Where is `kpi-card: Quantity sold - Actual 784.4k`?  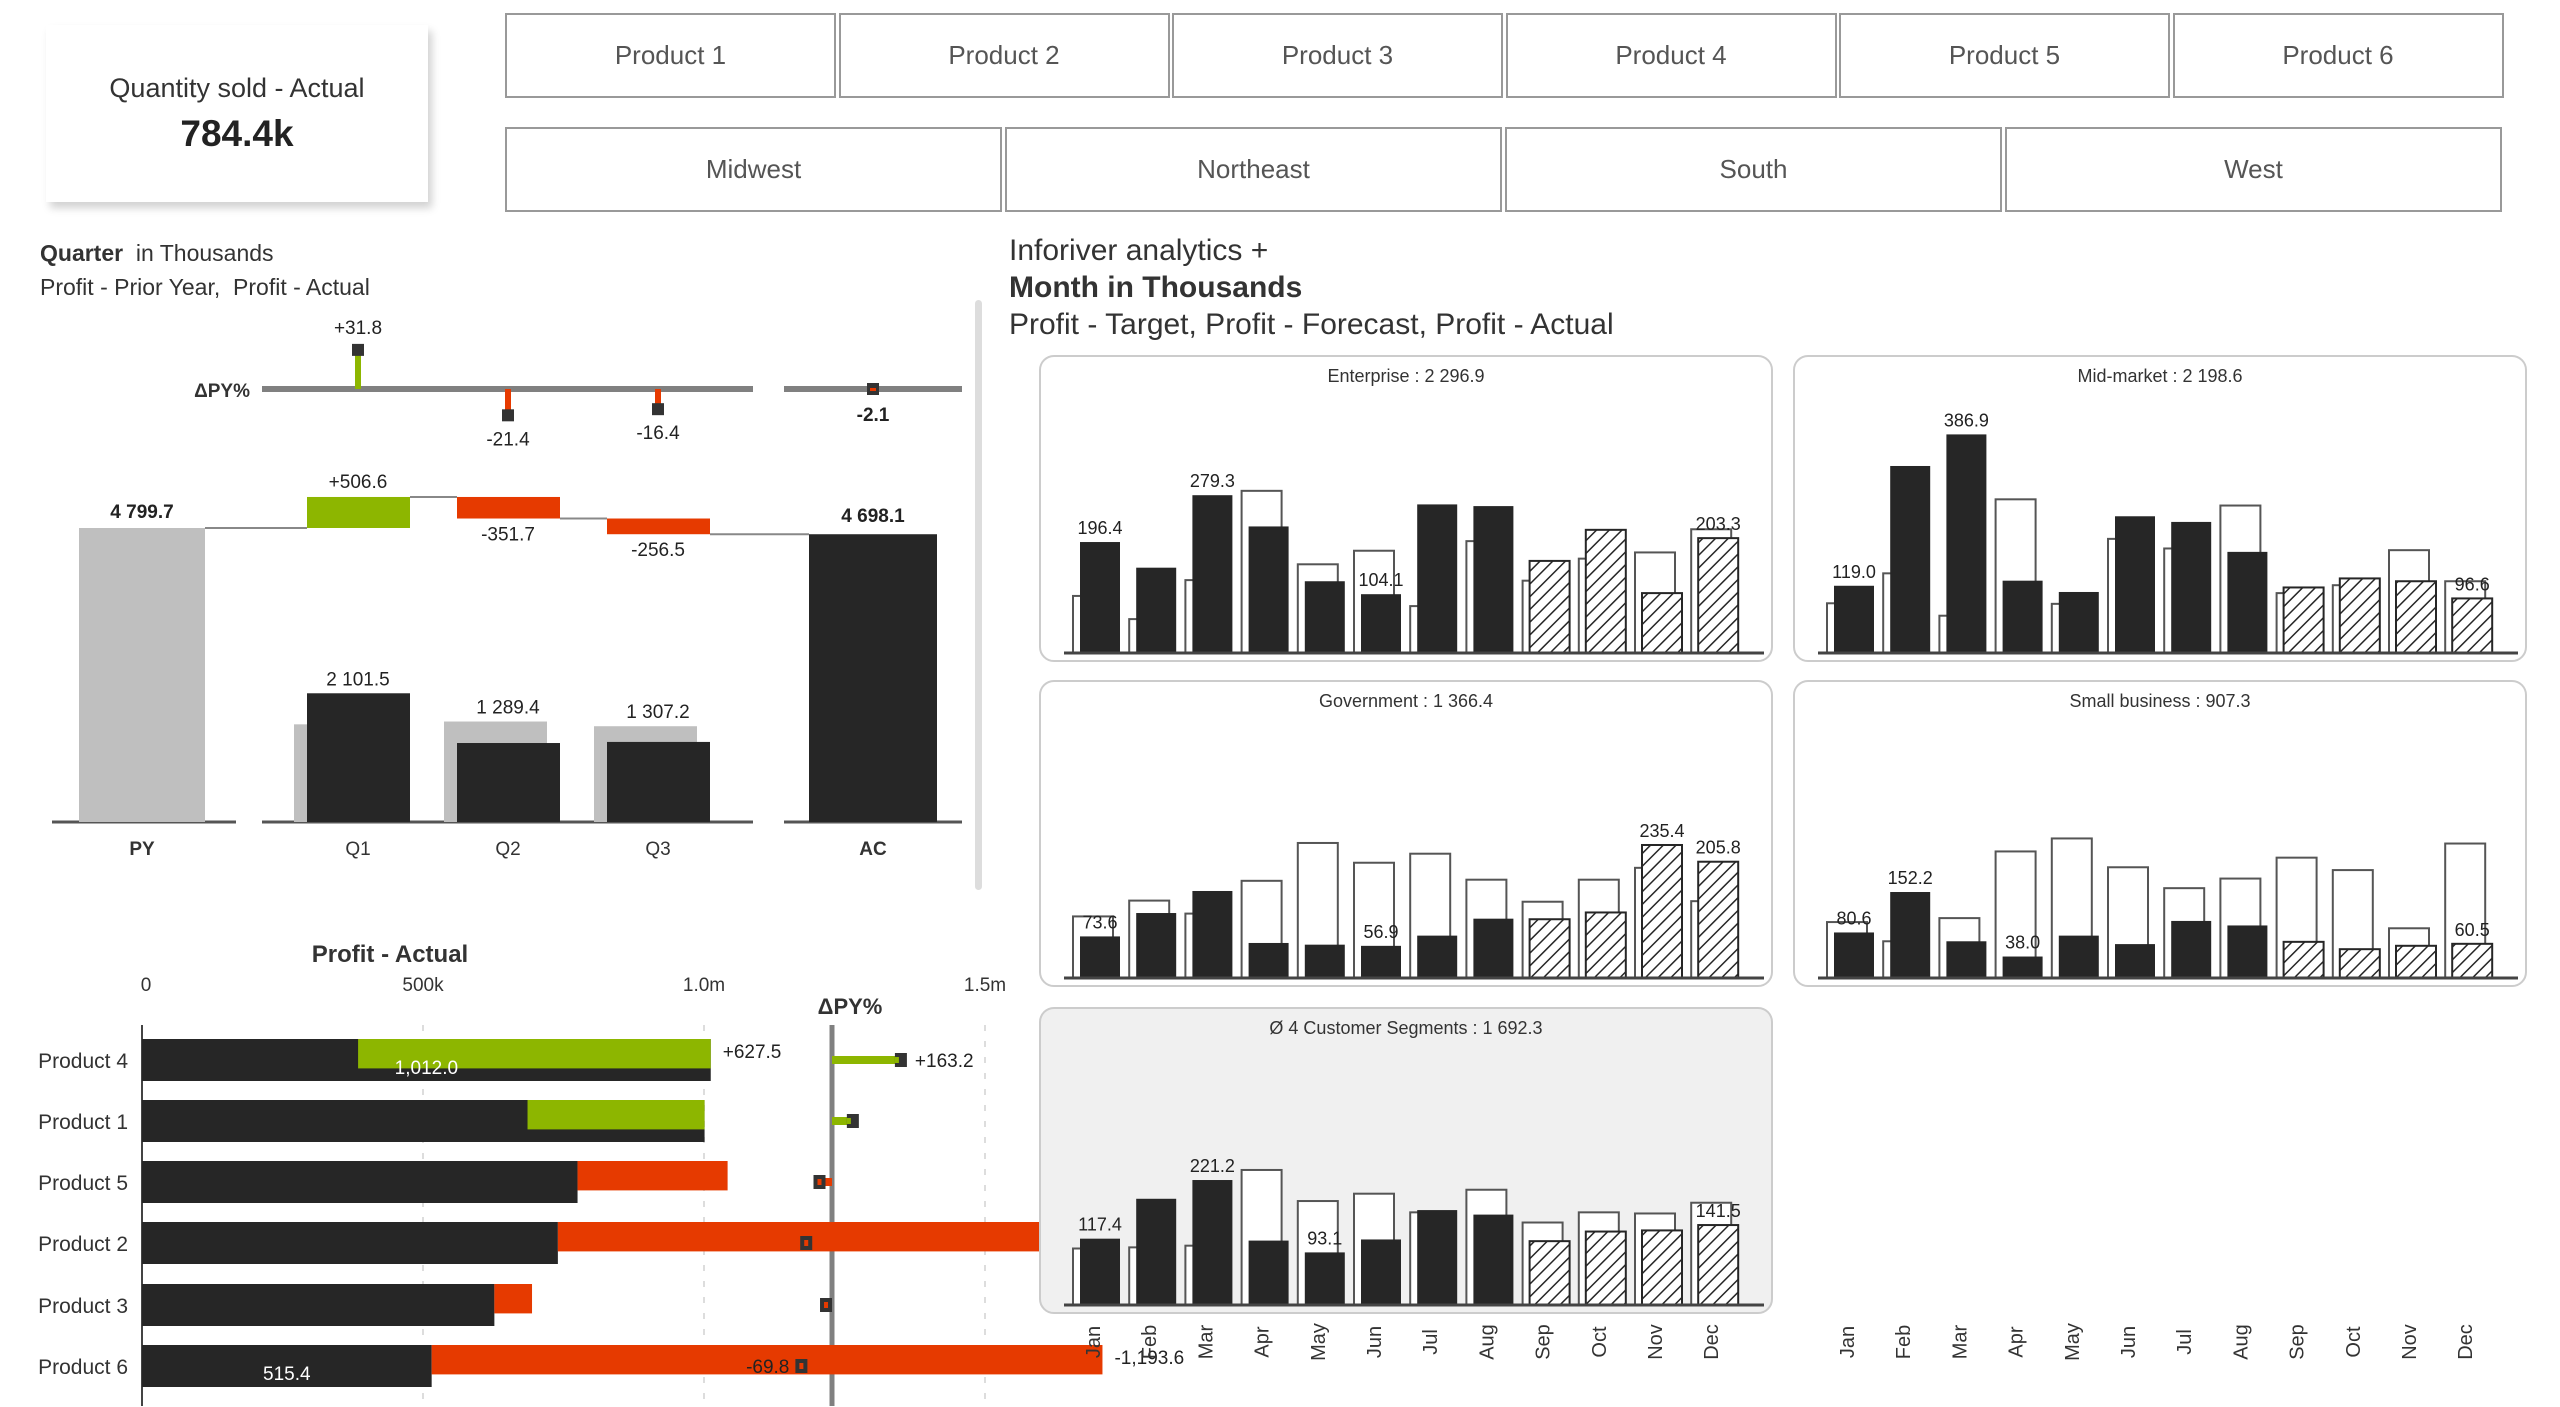 kpi-card: Quantity sold - Actual 784.4k is located at coordinates (237, 113).